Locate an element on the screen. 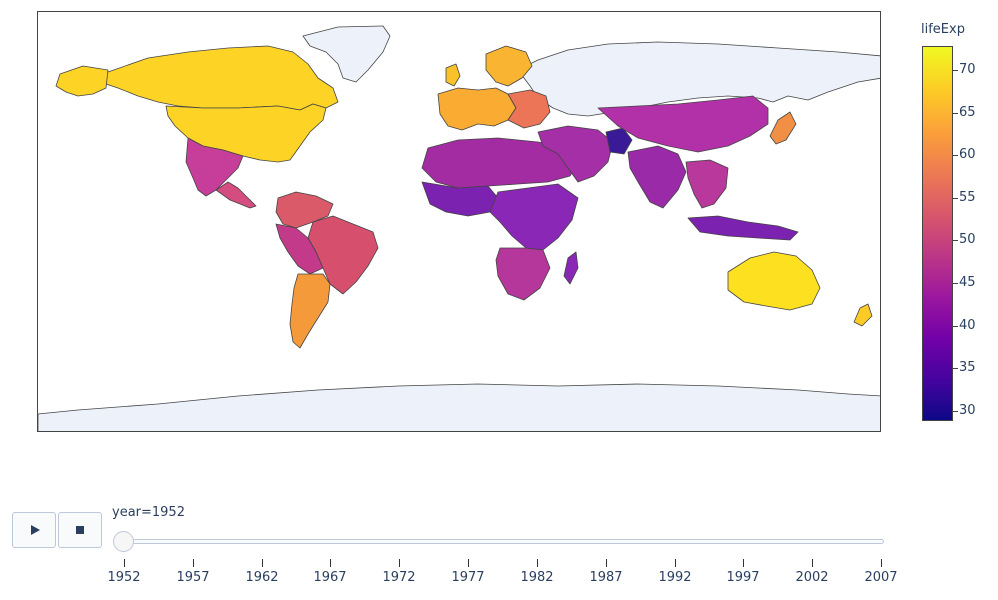  colorbar-tick-label: 35 is located at coordinates (967, 368).